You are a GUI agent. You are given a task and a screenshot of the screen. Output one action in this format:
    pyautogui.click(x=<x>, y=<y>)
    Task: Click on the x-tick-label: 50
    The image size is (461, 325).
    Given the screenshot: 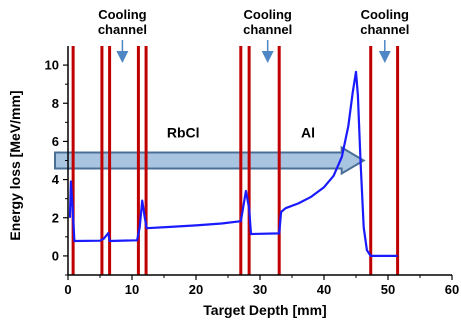 What is the action you would take?
    pyautogui.click(x=388, y=289)
    